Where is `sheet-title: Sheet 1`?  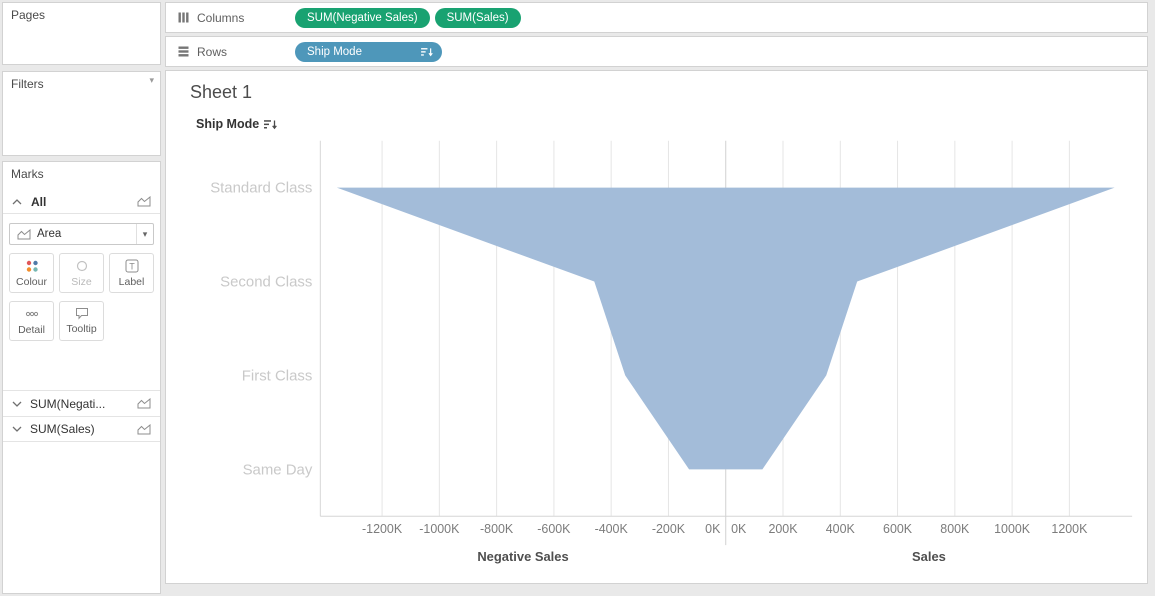 sheet-title: Sheet 1 is located at coordinates (221, 92).